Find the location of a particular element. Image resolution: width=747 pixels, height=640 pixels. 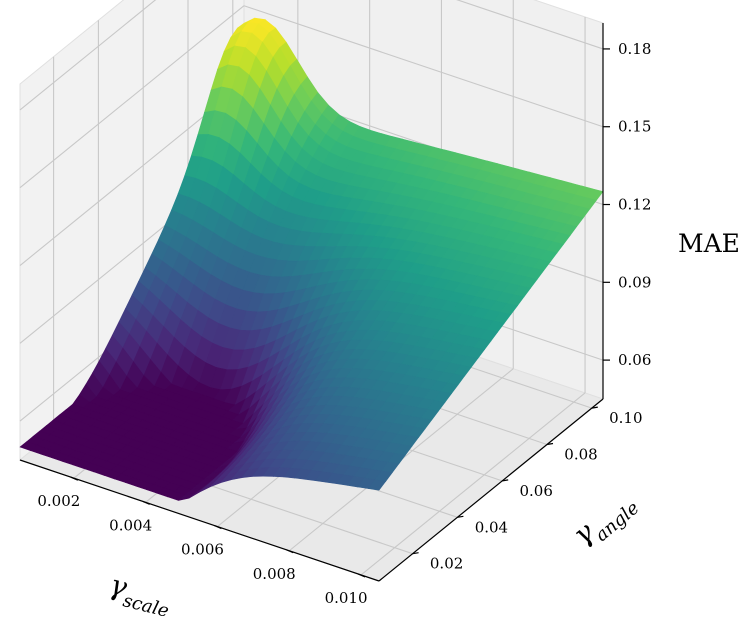

x-tick-label: 0.006 is located at coordinates (202, 550).